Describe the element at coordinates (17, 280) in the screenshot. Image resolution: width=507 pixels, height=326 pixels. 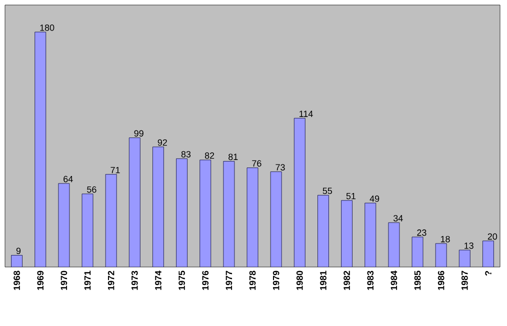
I see `x-tick-label: 1968` at that location.